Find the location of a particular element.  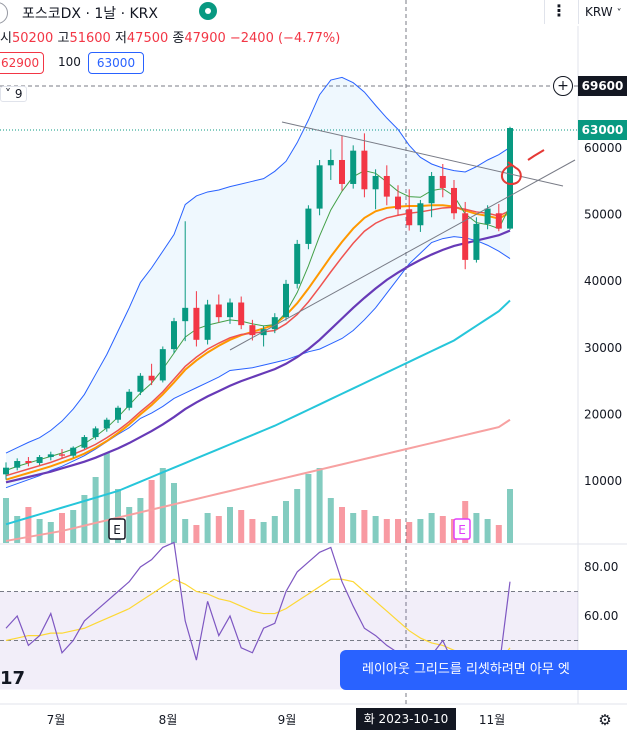

gear-icon: ⚙ is located at coordinates (605, 720).